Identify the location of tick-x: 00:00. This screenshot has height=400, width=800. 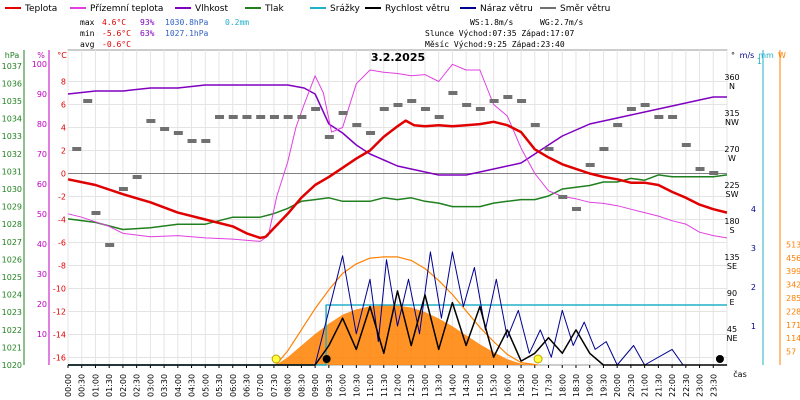
(68, 385).